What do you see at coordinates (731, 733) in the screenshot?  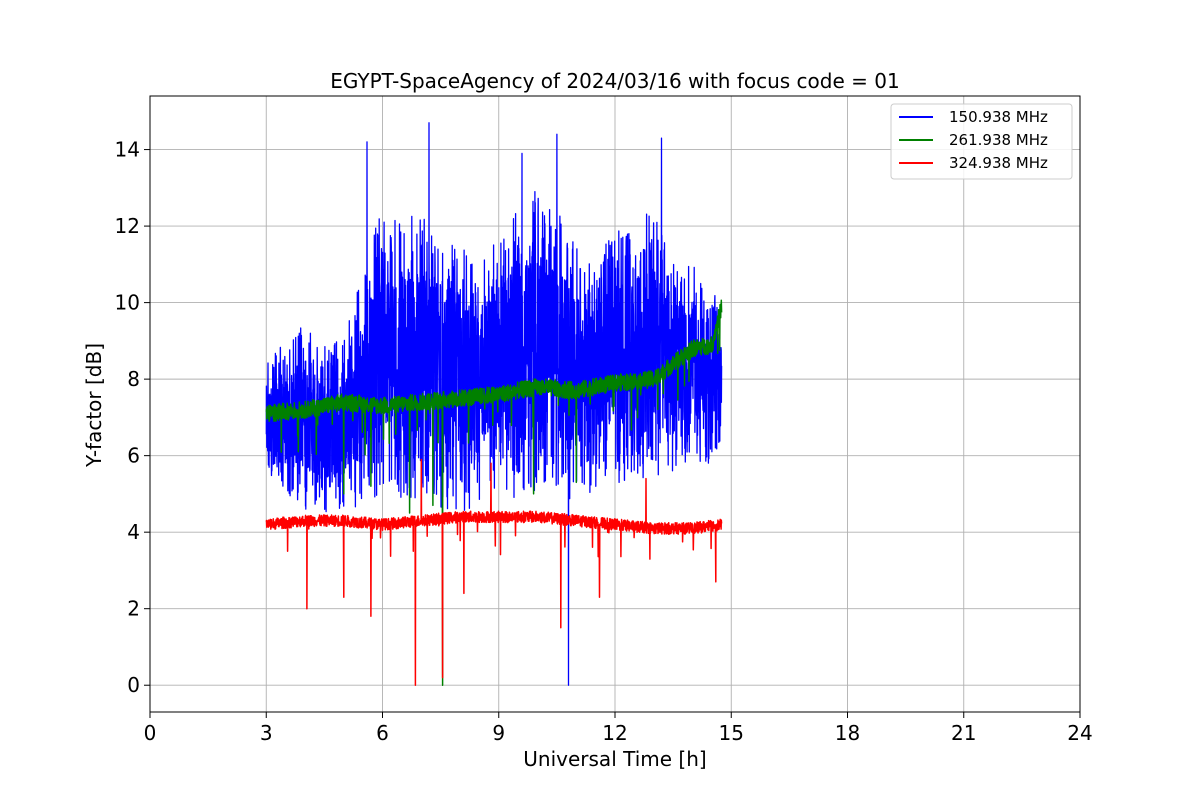 I see `x-tick-label: 15` at bounding box center [731, 733].